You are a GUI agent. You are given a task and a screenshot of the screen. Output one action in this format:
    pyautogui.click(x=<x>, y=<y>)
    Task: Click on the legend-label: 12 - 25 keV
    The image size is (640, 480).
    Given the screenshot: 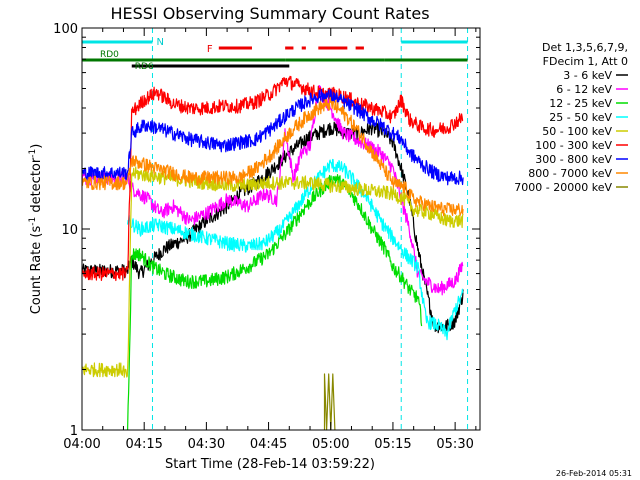 What is the action you would take?
    pyautogui.click(x=580, y=103)
    